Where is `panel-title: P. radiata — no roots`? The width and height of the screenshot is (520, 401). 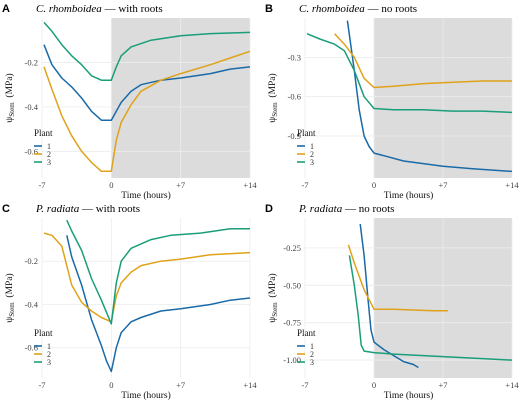
panel-title: P. radiata — no roots is located at coordinates (346, 209).